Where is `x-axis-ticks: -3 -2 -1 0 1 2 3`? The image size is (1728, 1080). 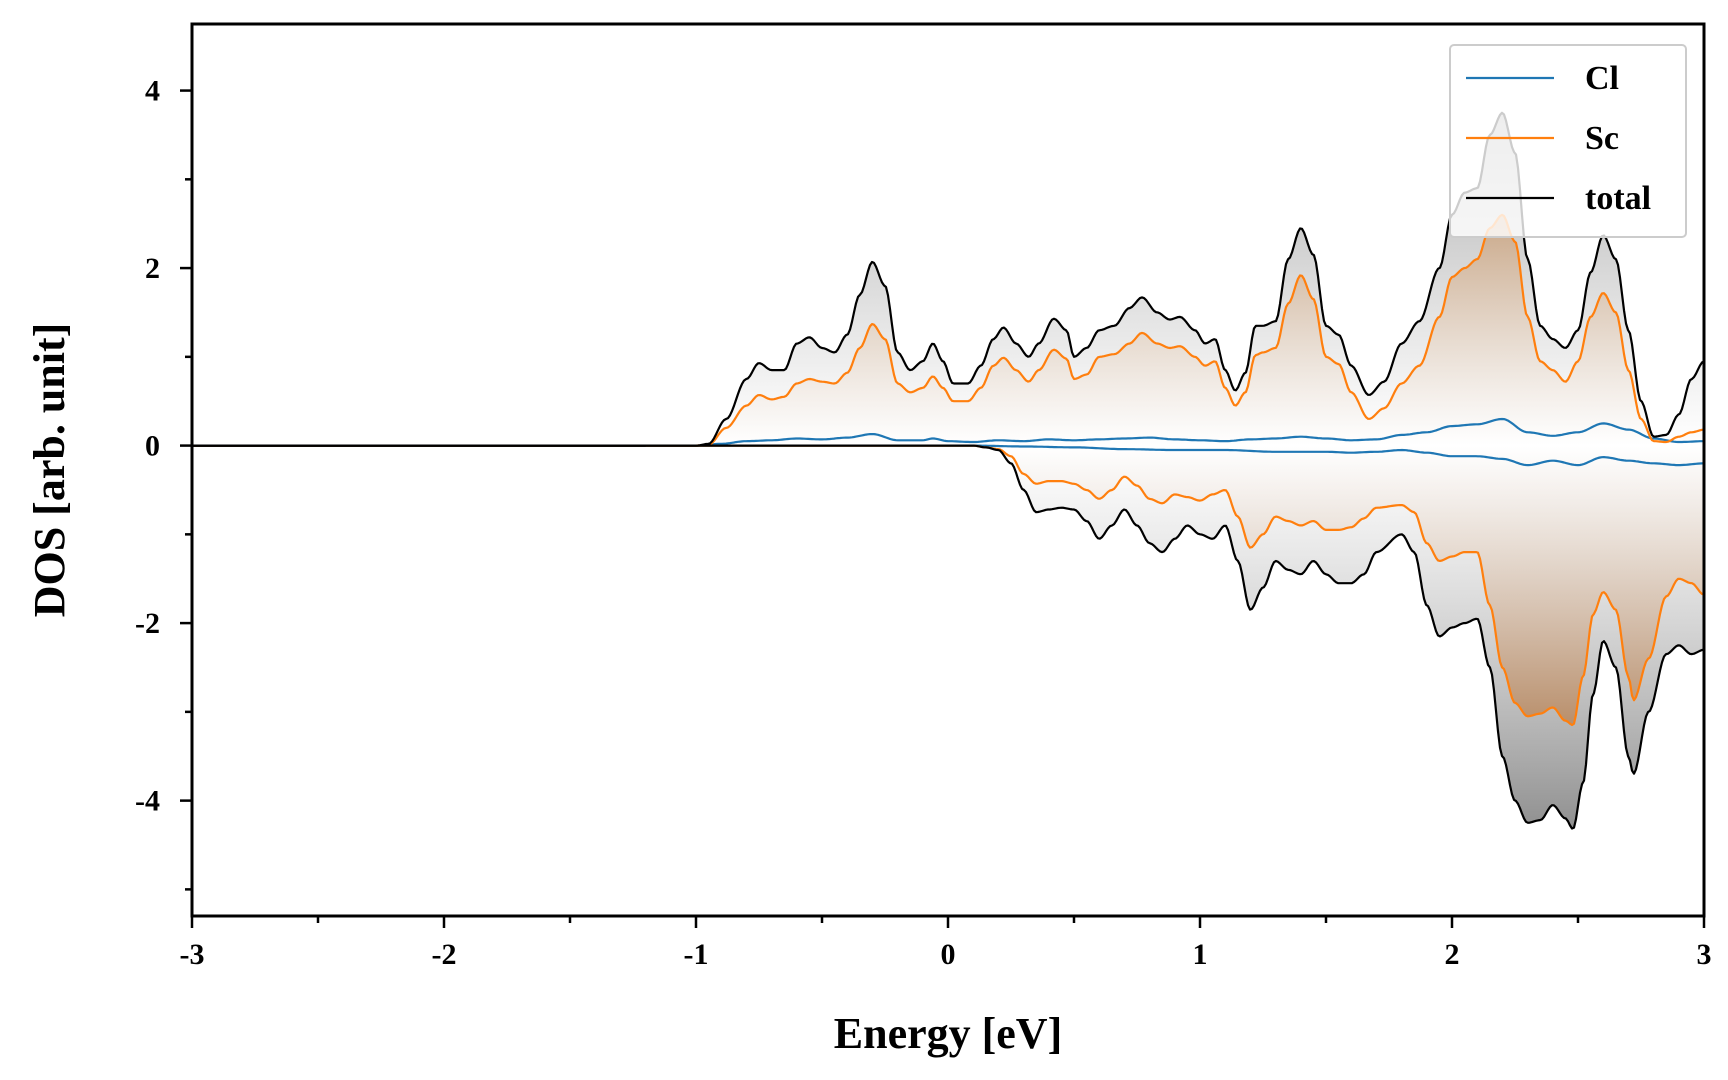 x-axis-ticks: -3 -2 -1 0 1 2 3 is located at coordinates (946, 943).